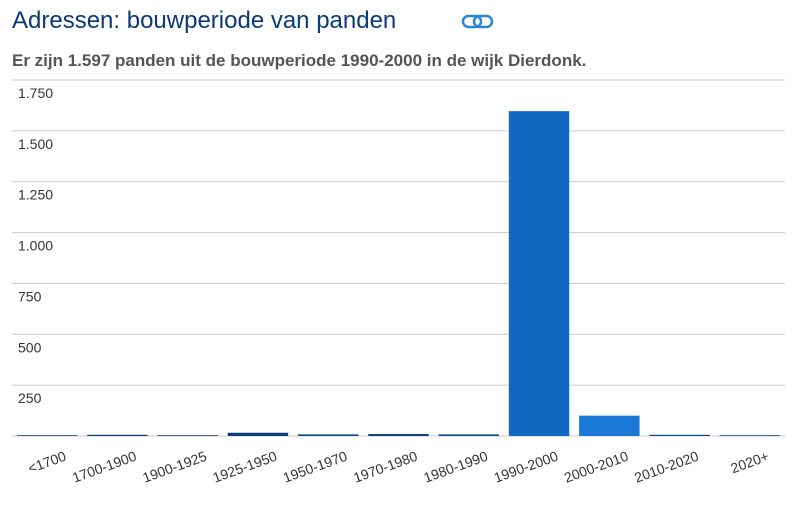 The height and width of the screenshot is (507, 795). I want to click on y-tick-label: 500, so click(30, 347).